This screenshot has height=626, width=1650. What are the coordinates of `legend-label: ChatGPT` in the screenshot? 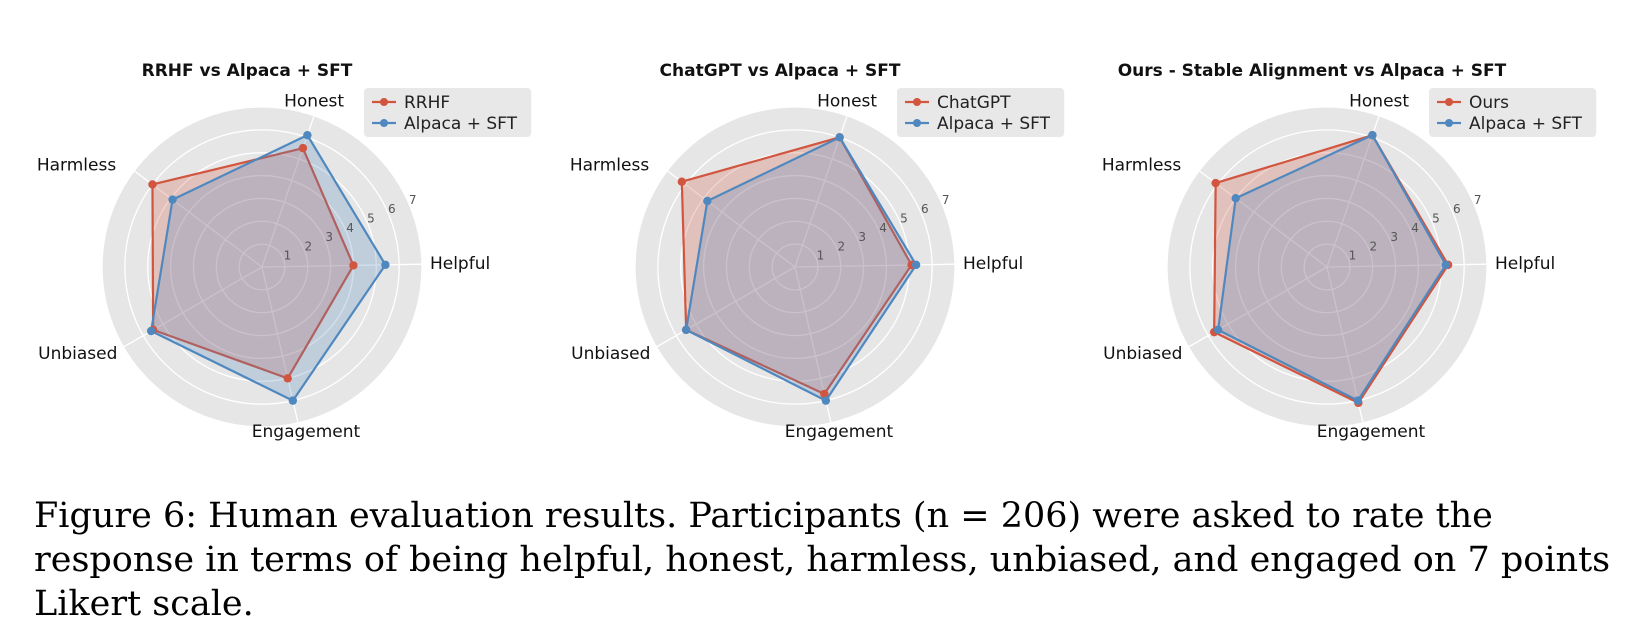 It's located at (974, 103).